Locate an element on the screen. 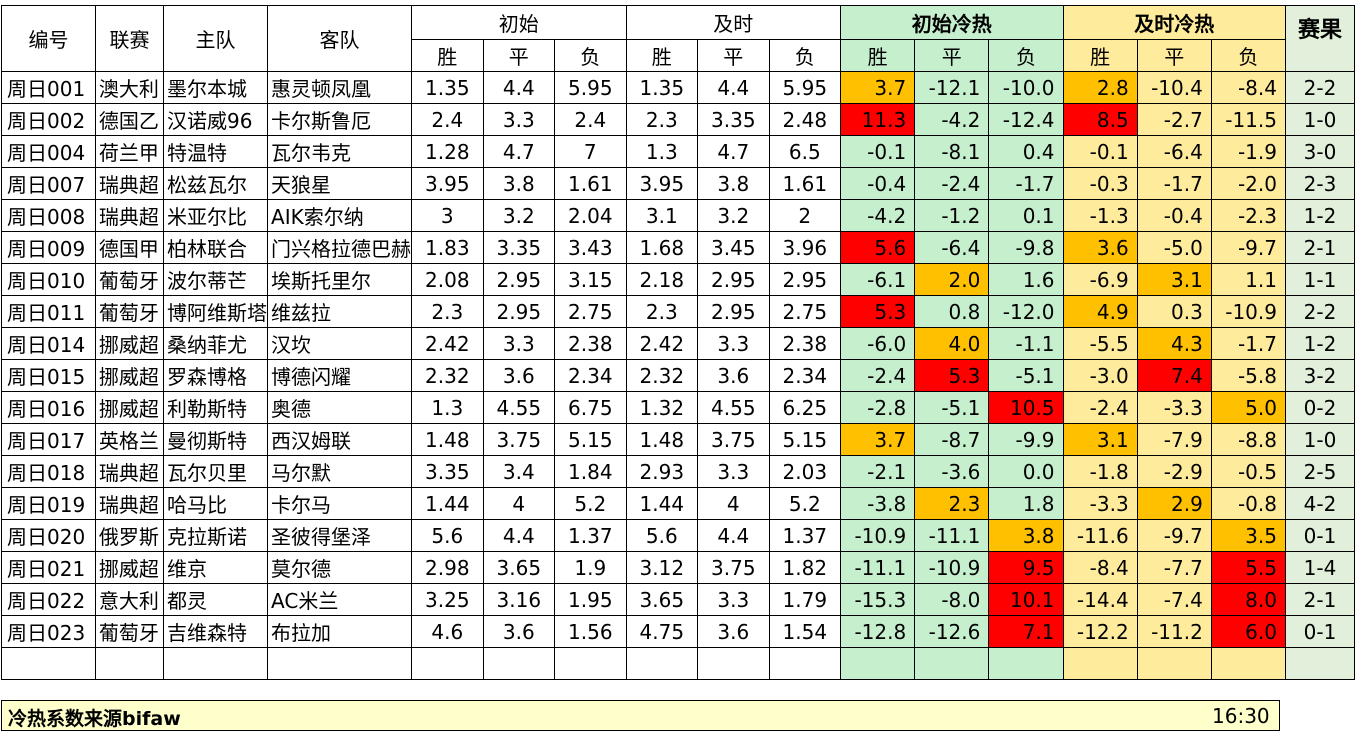  cell-home: 波尔蒂芒 is located at coordinates (216, 279).